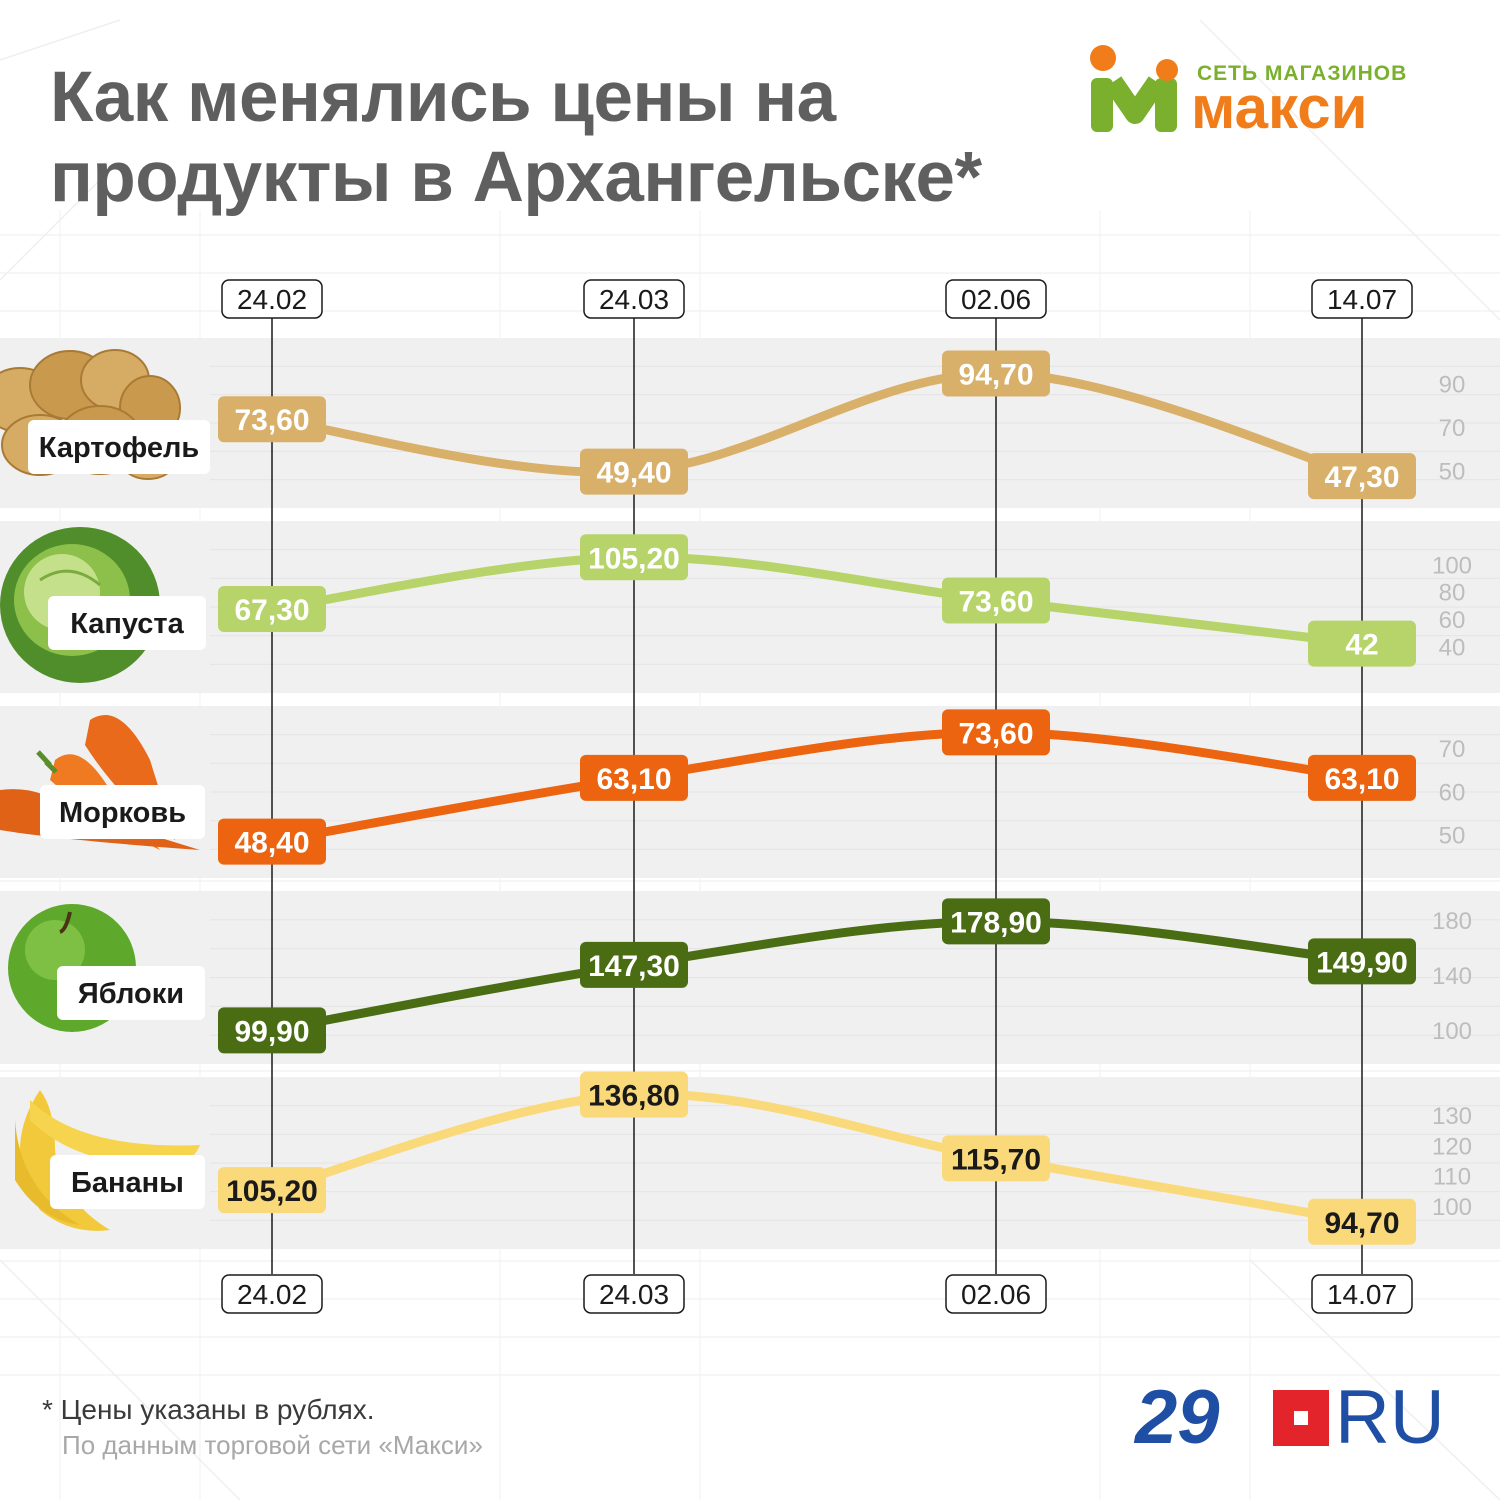 The image size is (1500, 1500). I want to click on data-label-5-3: 115,70, so click(996, 1159).